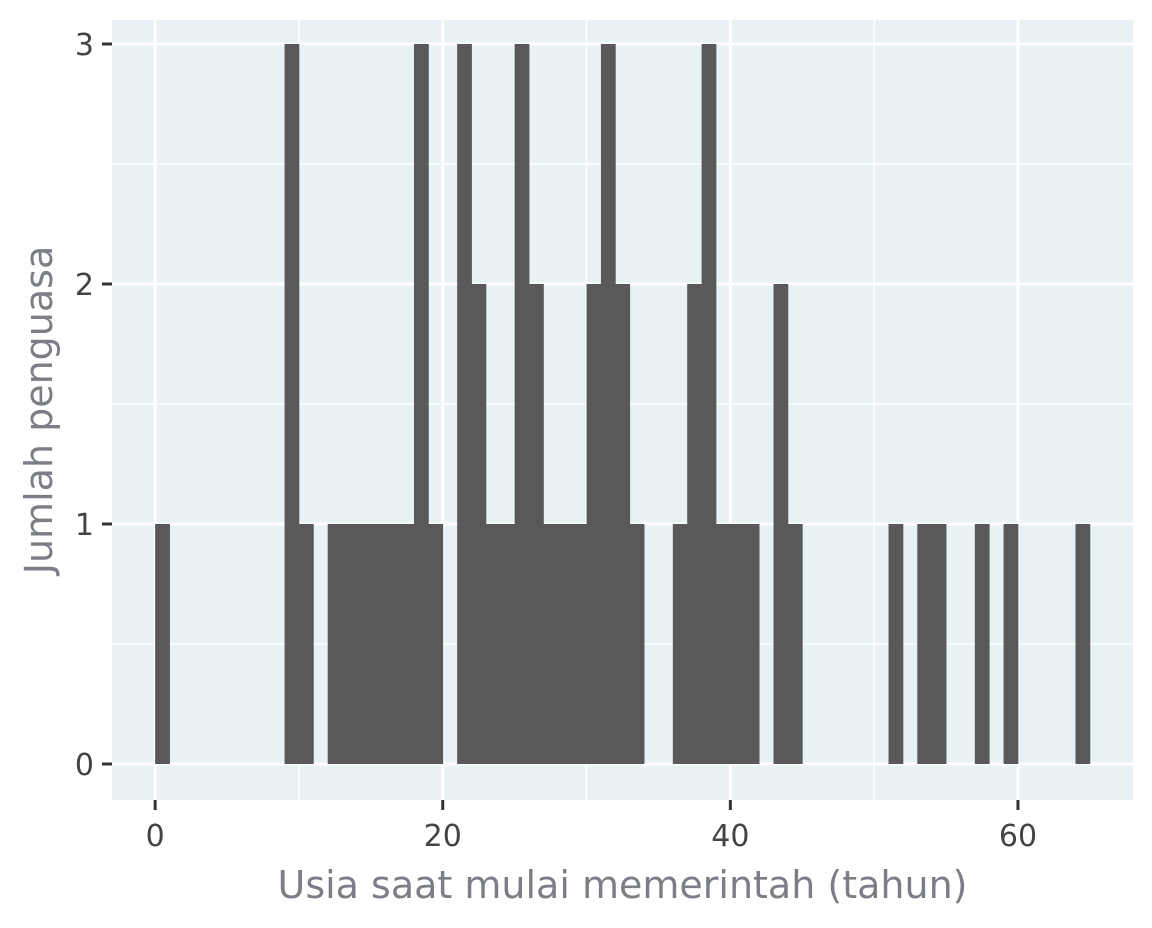 The image size is (1152, 928). What do you see at coordinates (84, 285) in the screenshot?
I see `y-tick-label: 2` at bounding box center [84, 285].